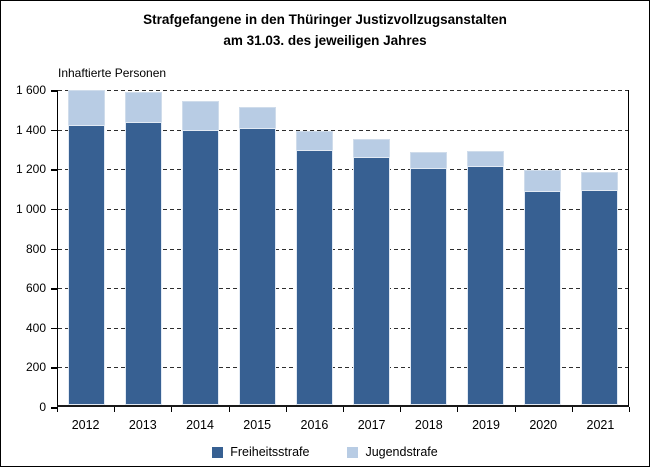  I want to click on segment-freiheitsstrafe-2020, so click(542, 297).